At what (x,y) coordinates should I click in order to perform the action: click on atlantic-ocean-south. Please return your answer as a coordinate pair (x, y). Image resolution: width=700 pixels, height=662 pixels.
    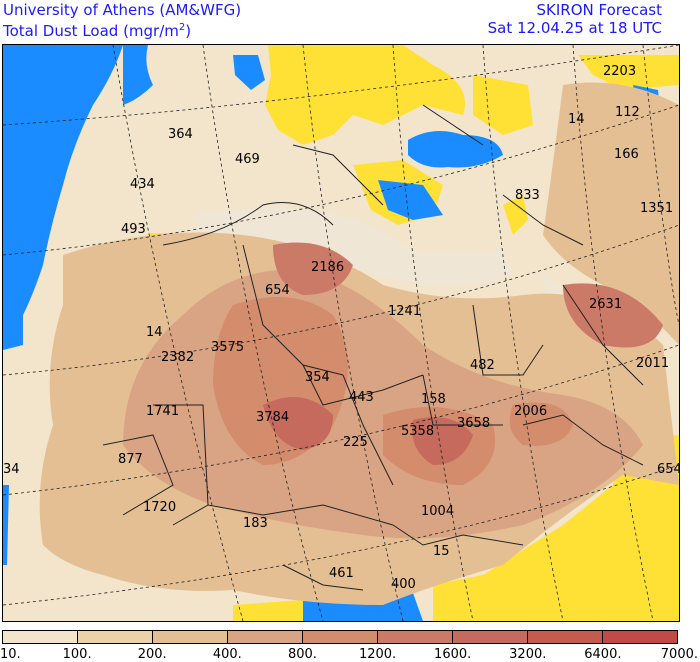
    Looking at the image, I should click on (6, 525).